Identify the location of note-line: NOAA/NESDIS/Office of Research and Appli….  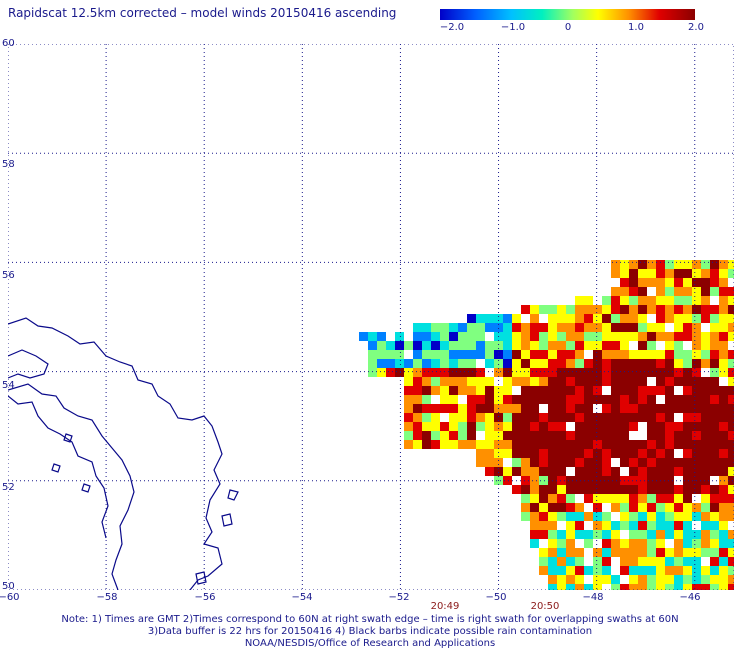
(370, 643).